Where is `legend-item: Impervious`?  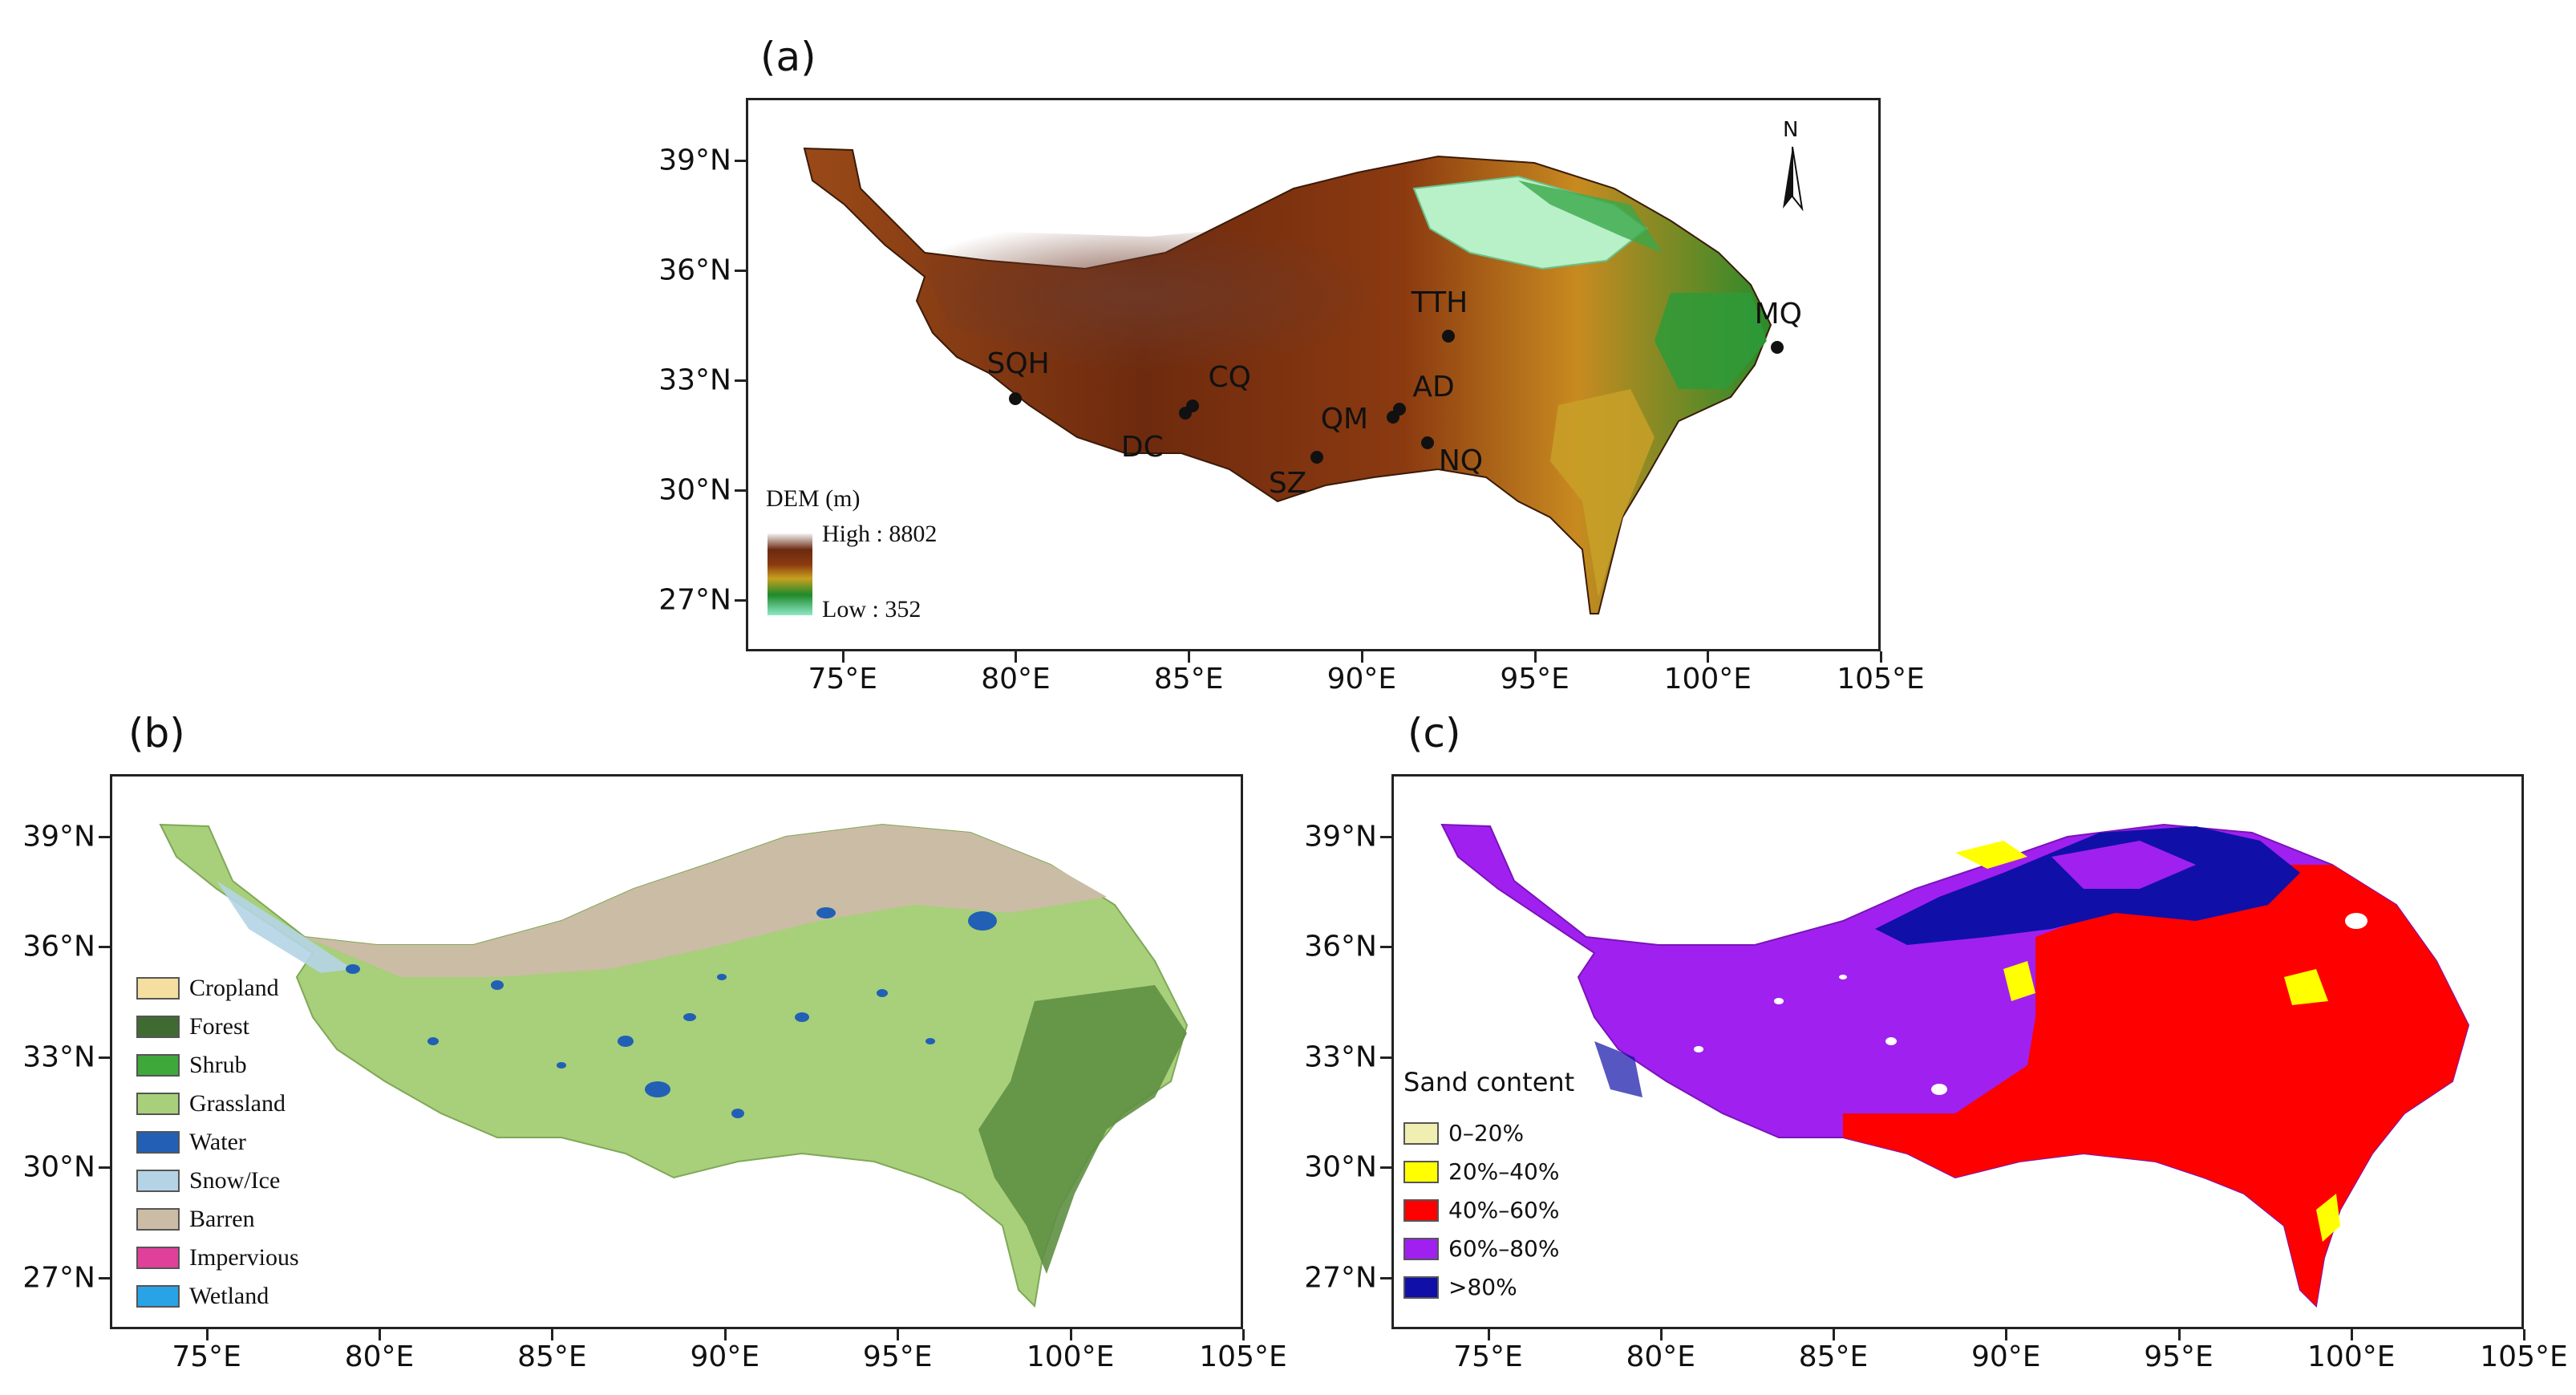
legend-item: Impervious is located at coordinates (217, 1257).